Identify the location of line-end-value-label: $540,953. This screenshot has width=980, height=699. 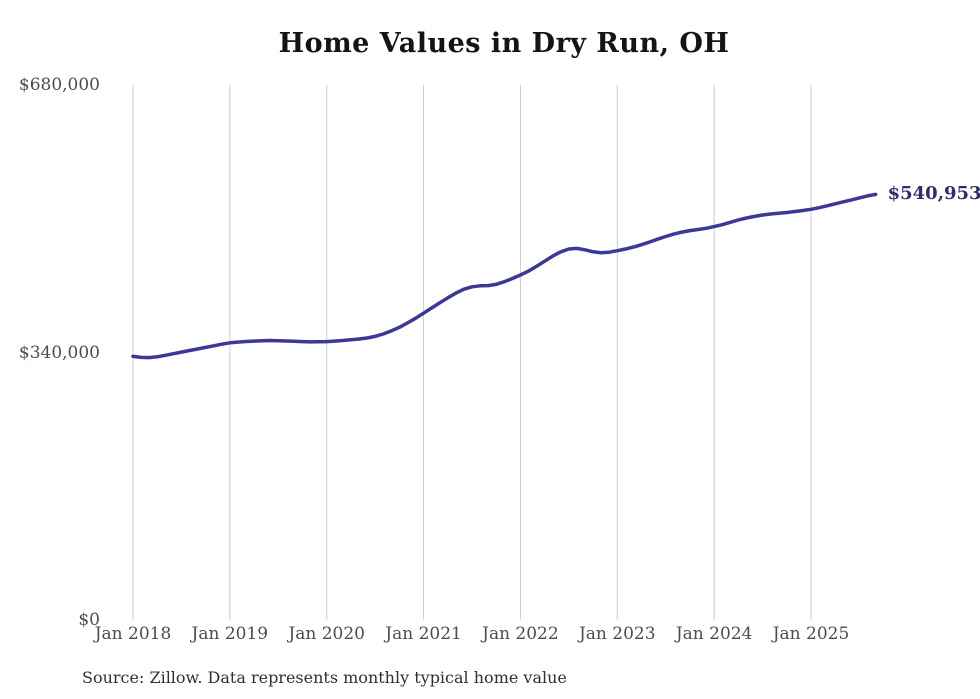
(933, 194).